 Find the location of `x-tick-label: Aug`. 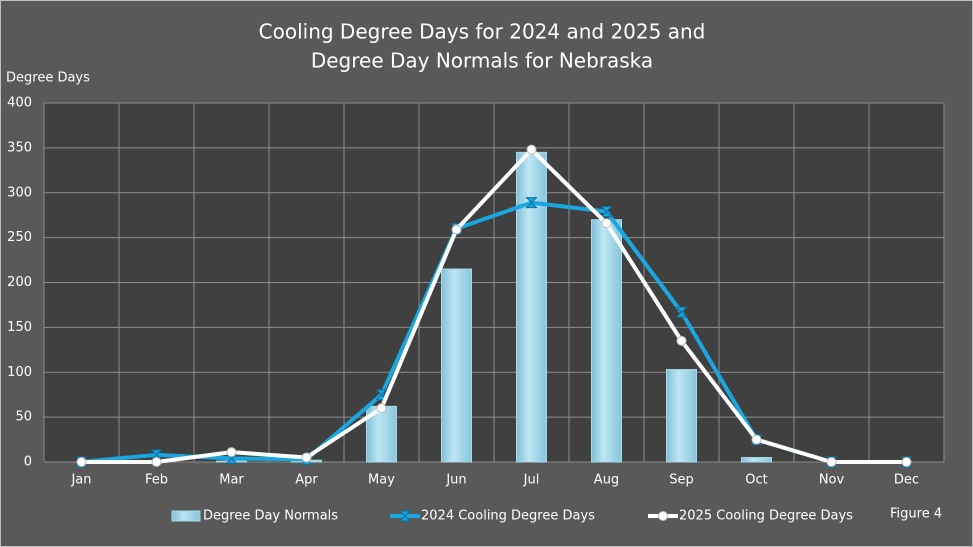

x-tick-label: Aug is located at coordinates (606, 480).